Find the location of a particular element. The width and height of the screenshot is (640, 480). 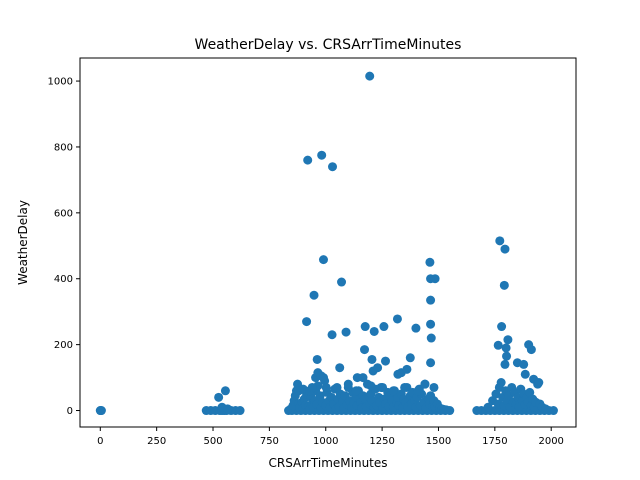

y-tick-label: 600 is located at coordinates (63, 213).